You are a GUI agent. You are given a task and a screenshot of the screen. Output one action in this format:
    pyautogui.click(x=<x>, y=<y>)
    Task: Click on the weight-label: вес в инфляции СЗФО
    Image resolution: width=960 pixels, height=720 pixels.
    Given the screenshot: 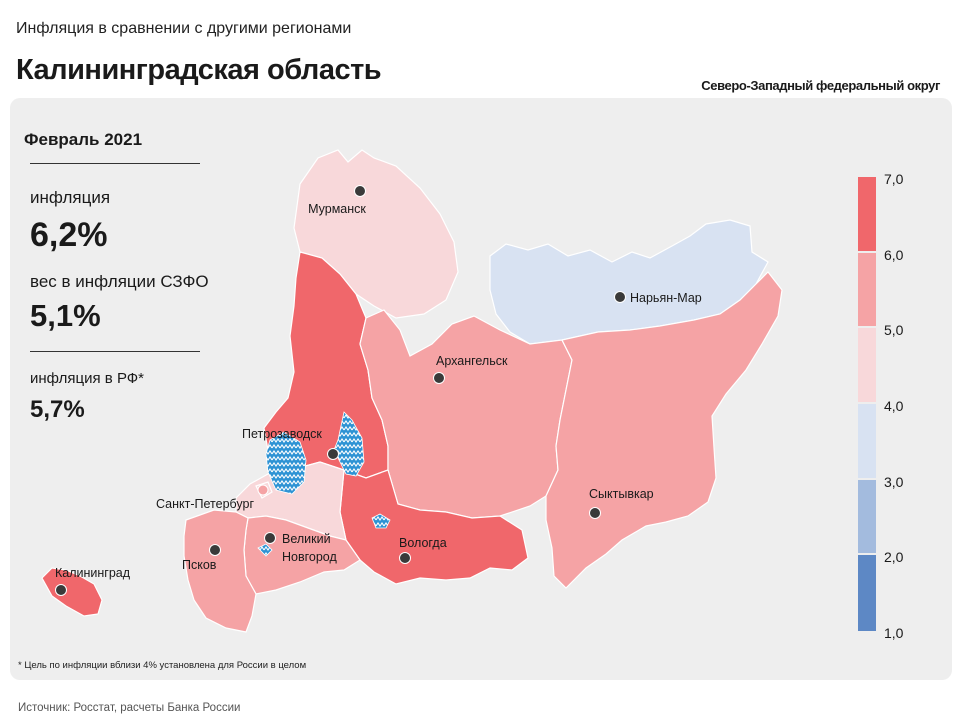 What is the action you would take?
    pyautogui.click(x=119, y=281)
    